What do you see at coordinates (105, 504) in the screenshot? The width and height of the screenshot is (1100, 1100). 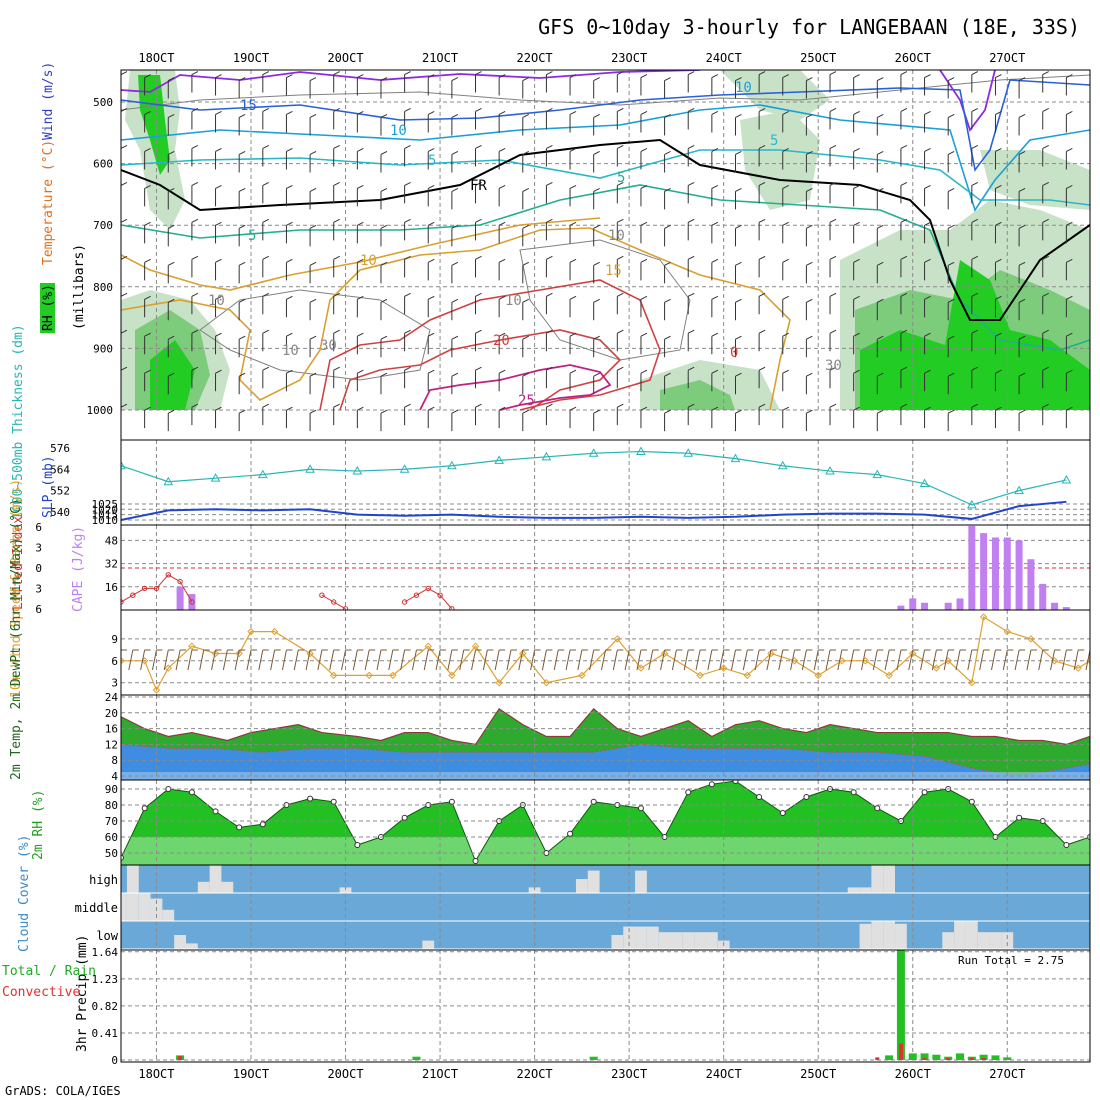 I see `slp-tick-label: 1025` at bounding box center [105, 504].